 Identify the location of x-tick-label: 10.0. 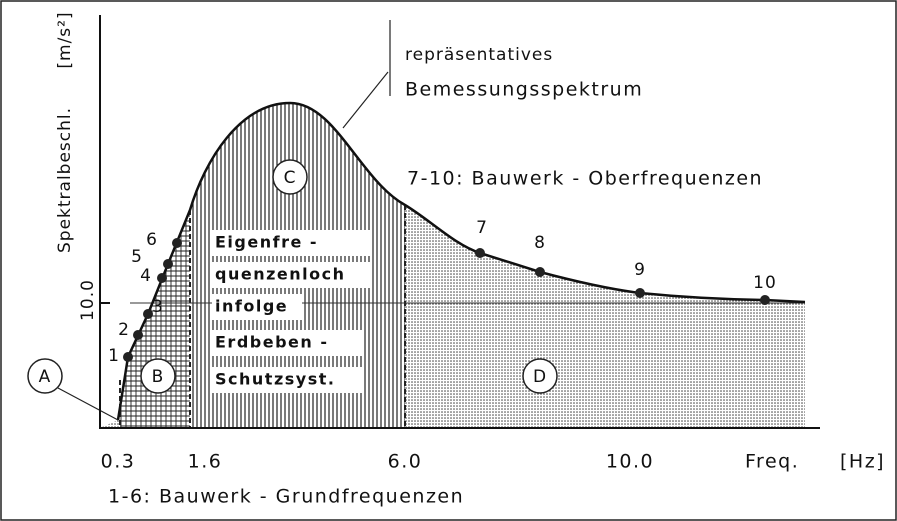
(630, 462).